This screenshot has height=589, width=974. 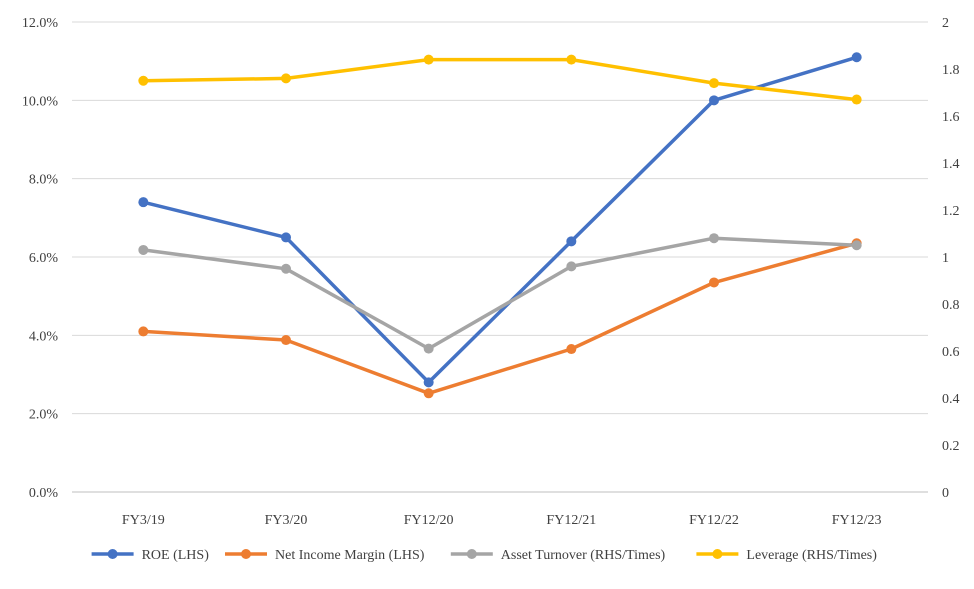 What do you see at coordinates (176, 555) in the screenshot?
I see `legend-label: ROE (LHS)` at bounding box center [176, 555].